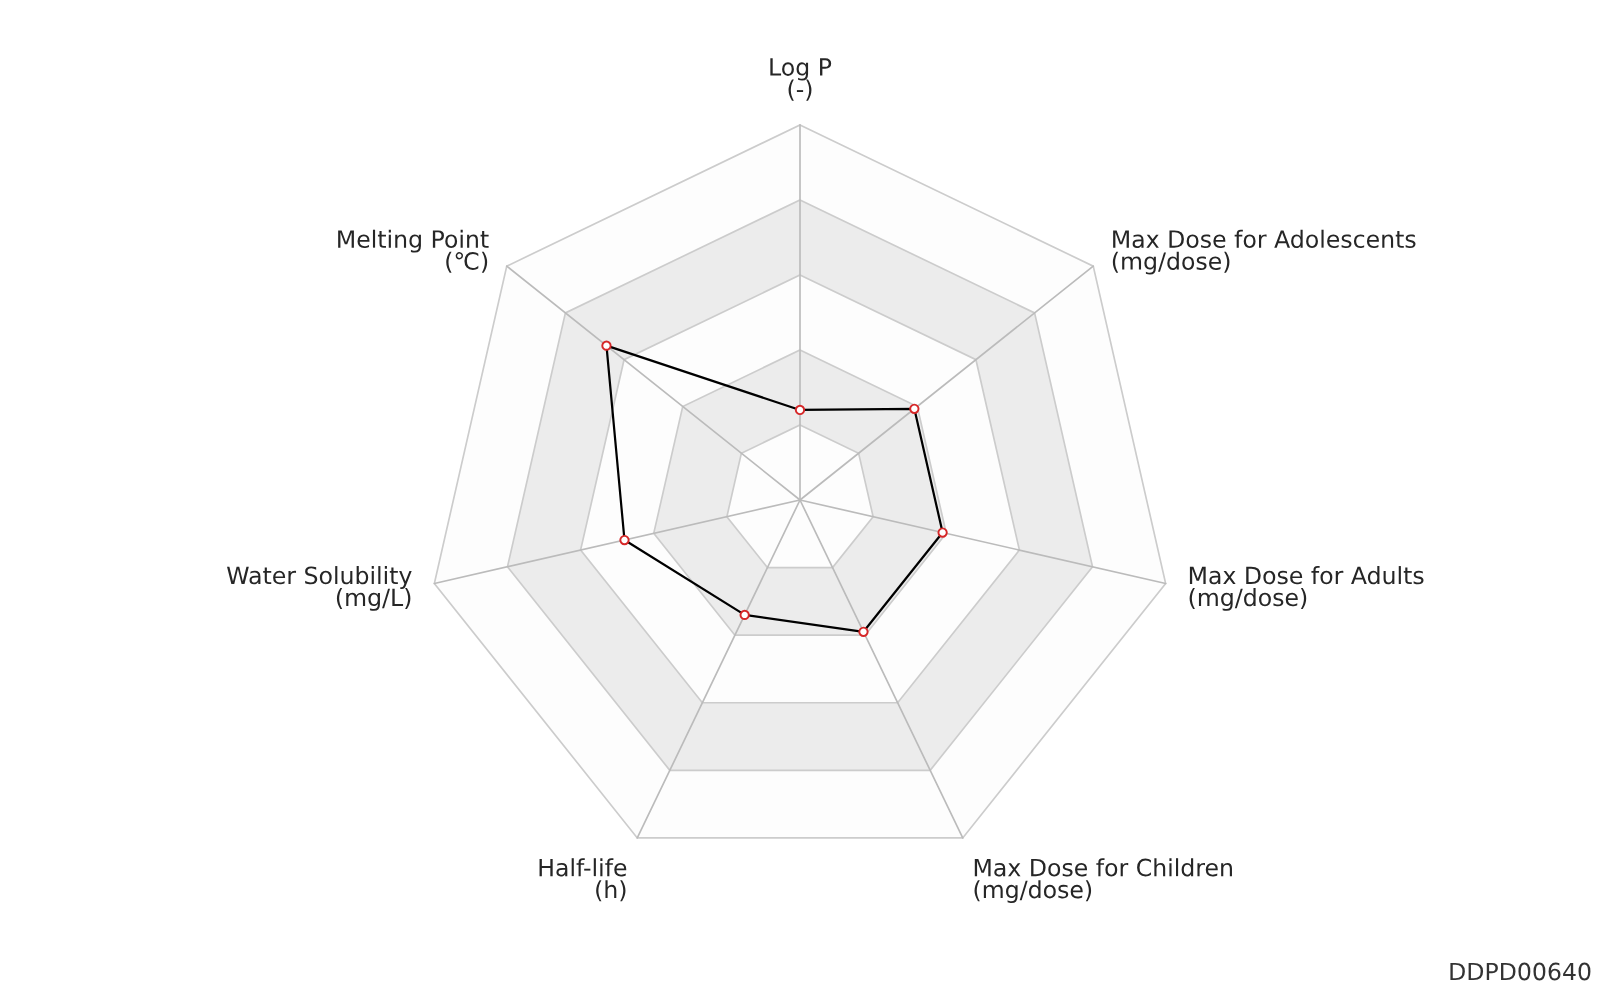 This screenshot has height=1000, width=1600. I want to click on spoke-label: Max Dose for Adults (mg/dose), so click(1306, 588).